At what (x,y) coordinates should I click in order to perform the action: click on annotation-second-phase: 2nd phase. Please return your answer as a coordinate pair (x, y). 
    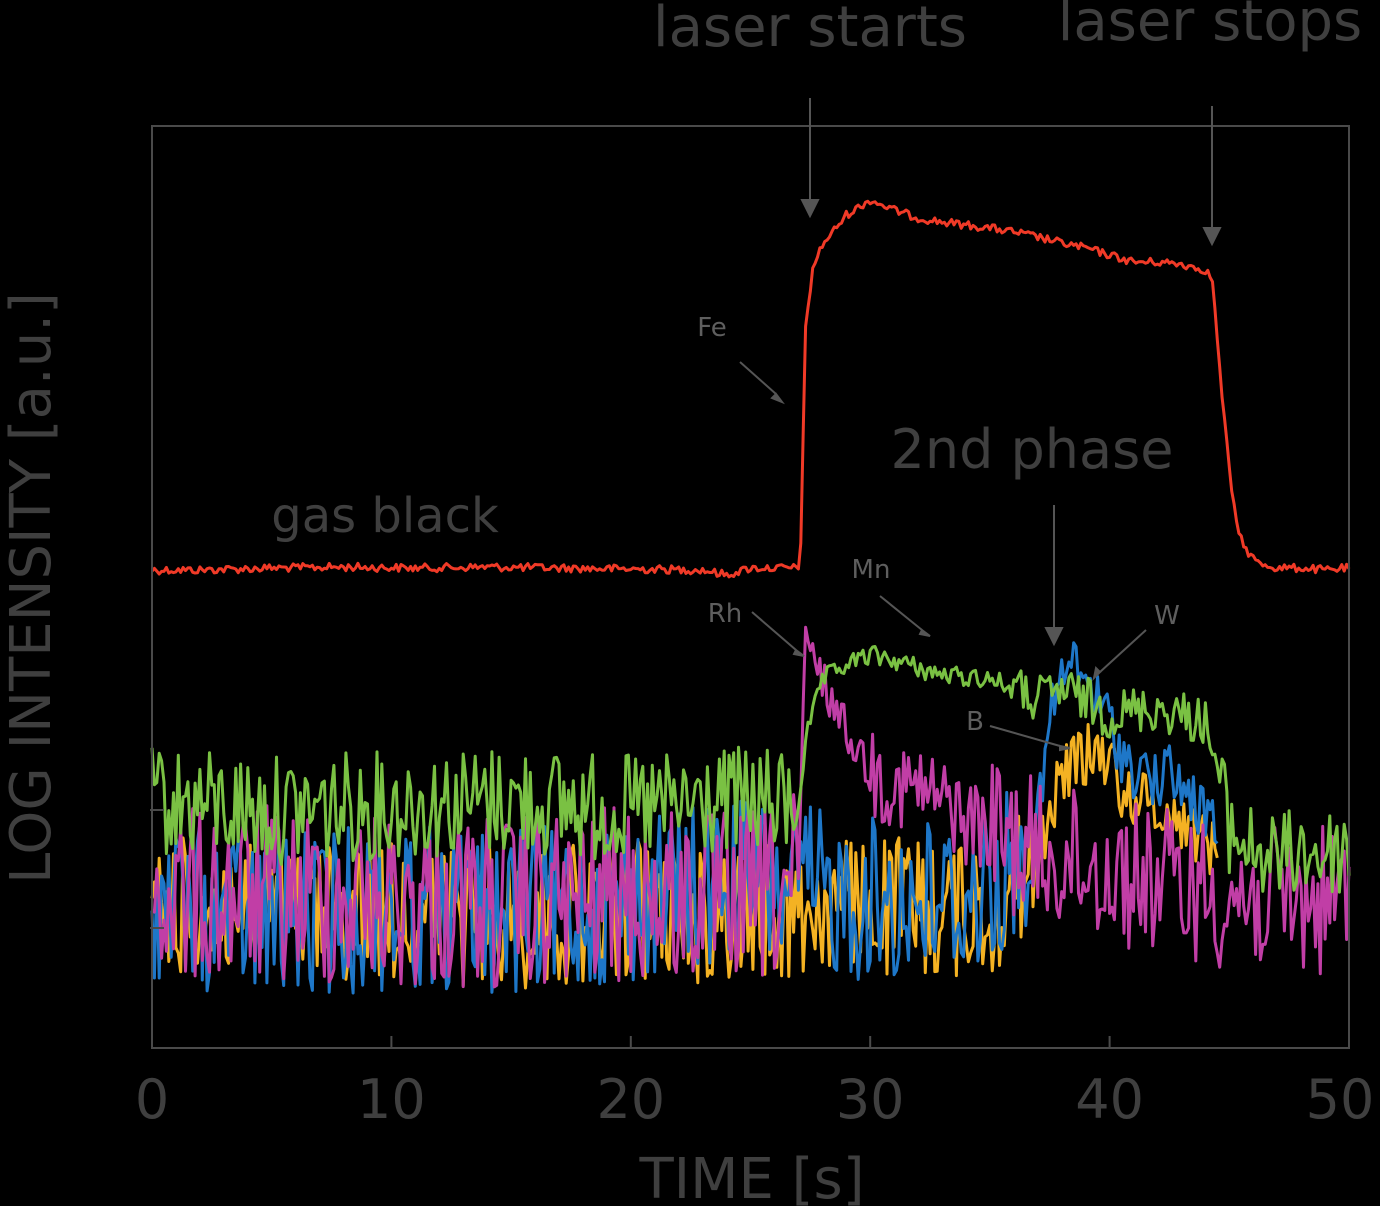
    Looking at the image, I should click on (1032, 449).